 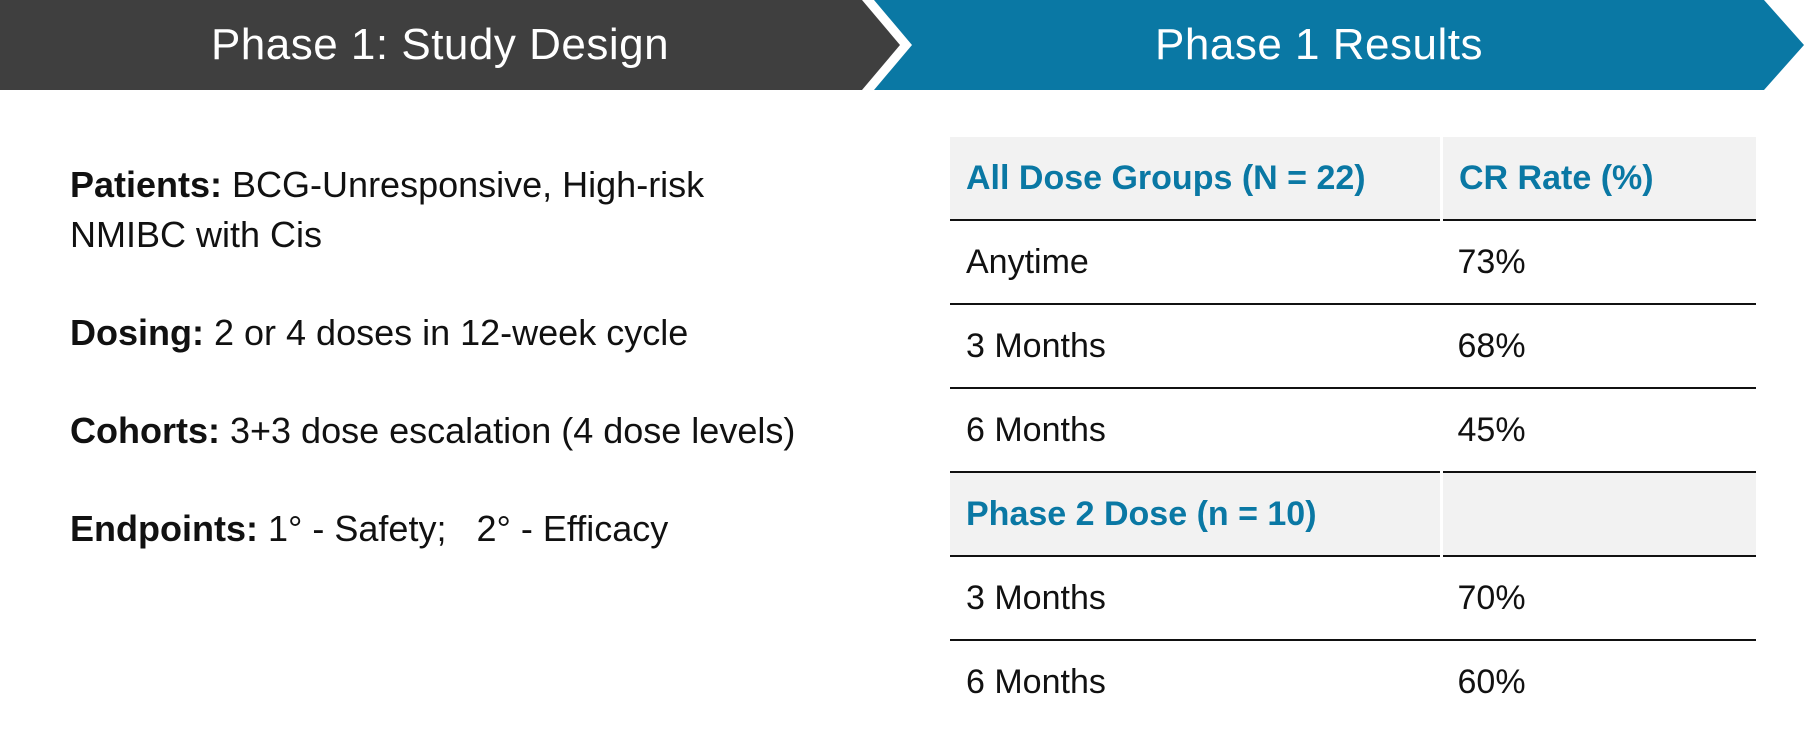 What do you see at coordinates (137, 332) in the screenshot?
I see `design-label: Dosing:` at bounding box center [137, 332].